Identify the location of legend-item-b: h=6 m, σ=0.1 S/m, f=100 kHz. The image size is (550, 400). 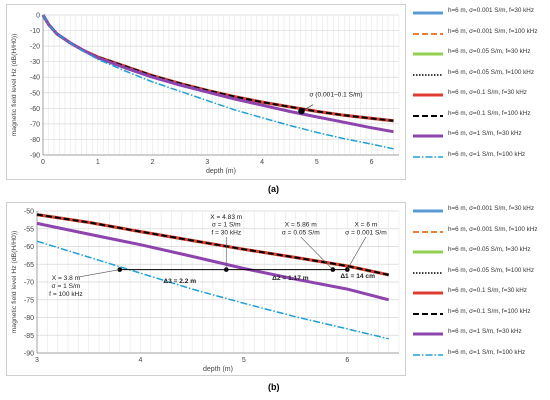
(480, 314).